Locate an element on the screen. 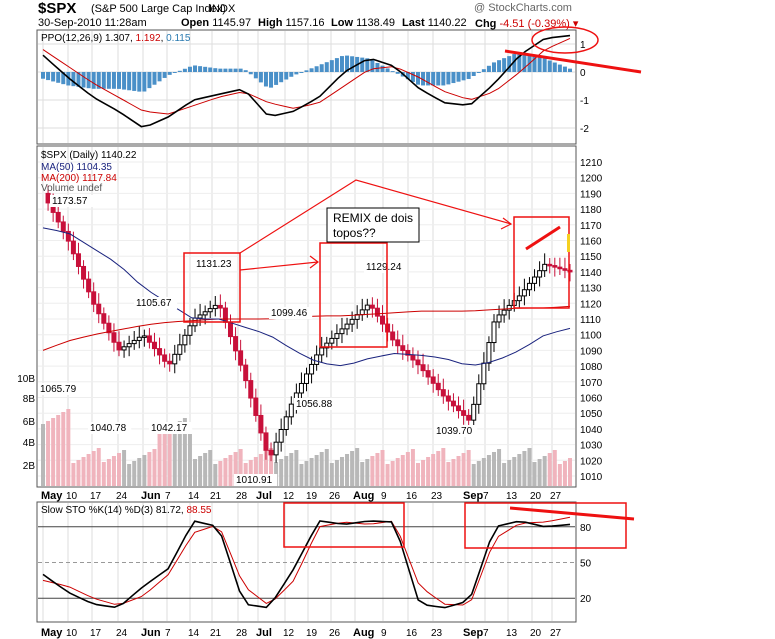  watermark: @ StockCharts.com is located at coordinates (523, 8).